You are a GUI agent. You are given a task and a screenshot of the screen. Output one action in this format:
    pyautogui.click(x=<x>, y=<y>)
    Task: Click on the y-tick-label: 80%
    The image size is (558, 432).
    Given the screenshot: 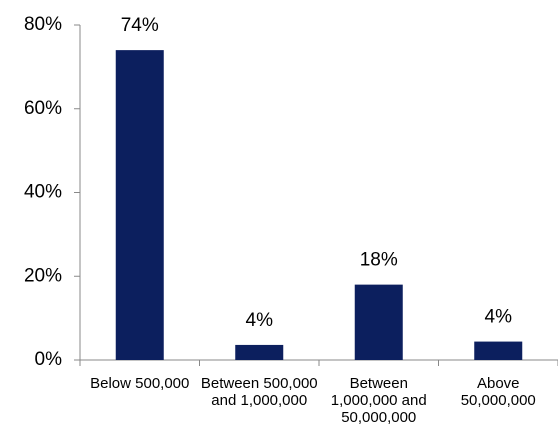 What is the action you would take?
    pyautogui.click(x=43, y=24)
    